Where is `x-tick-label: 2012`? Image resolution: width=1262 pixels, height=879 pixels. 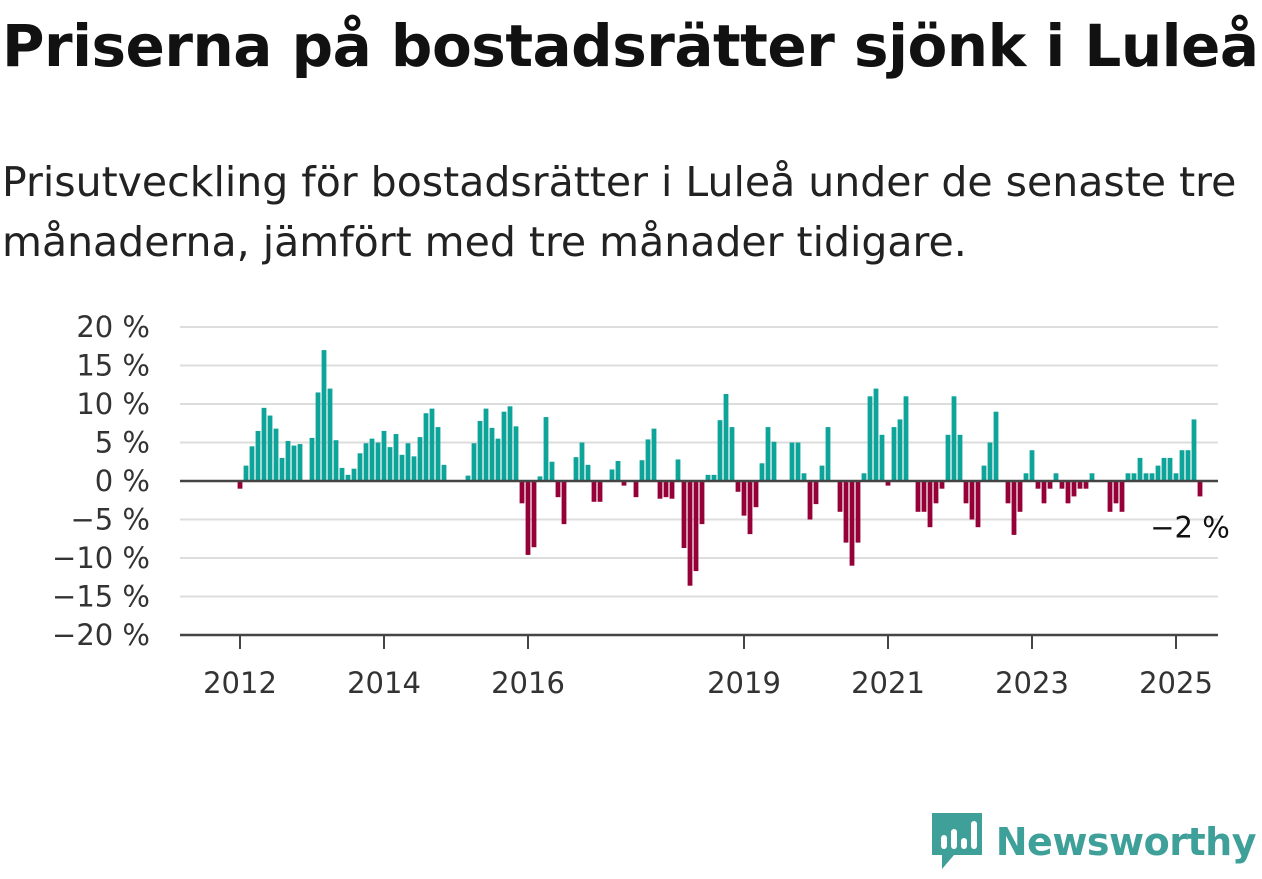 x-tick-label: 2012 is located at coordinates (240, 683).